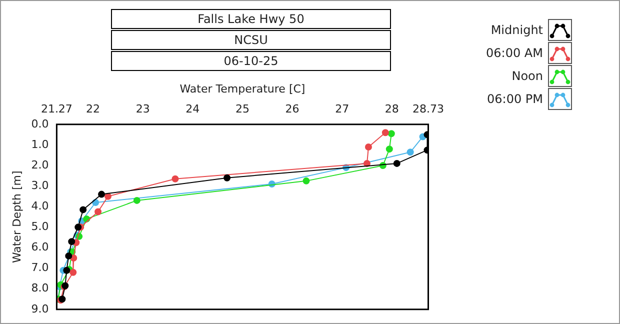  What do you see at coordinates (17, 217) in the screenshot?
I see `y-axis-title: Water Depth [m]` at bounding box center [17, 217].